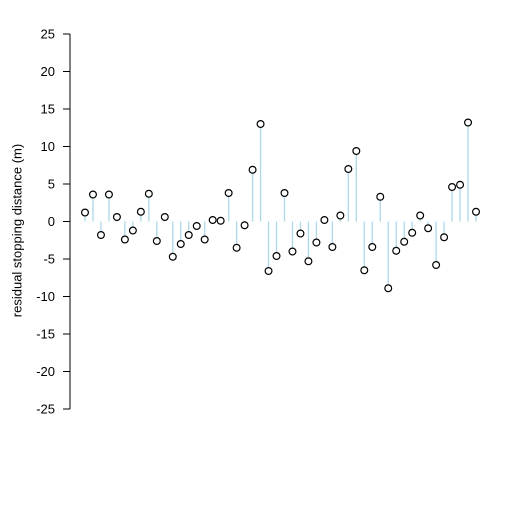 Image resolution: width=512 pixels, height=512 pixels. What do you see at coordinates (49, 259) in the screenshot?
I see `y-tick-label: -5` at bounding box center [49, 259].